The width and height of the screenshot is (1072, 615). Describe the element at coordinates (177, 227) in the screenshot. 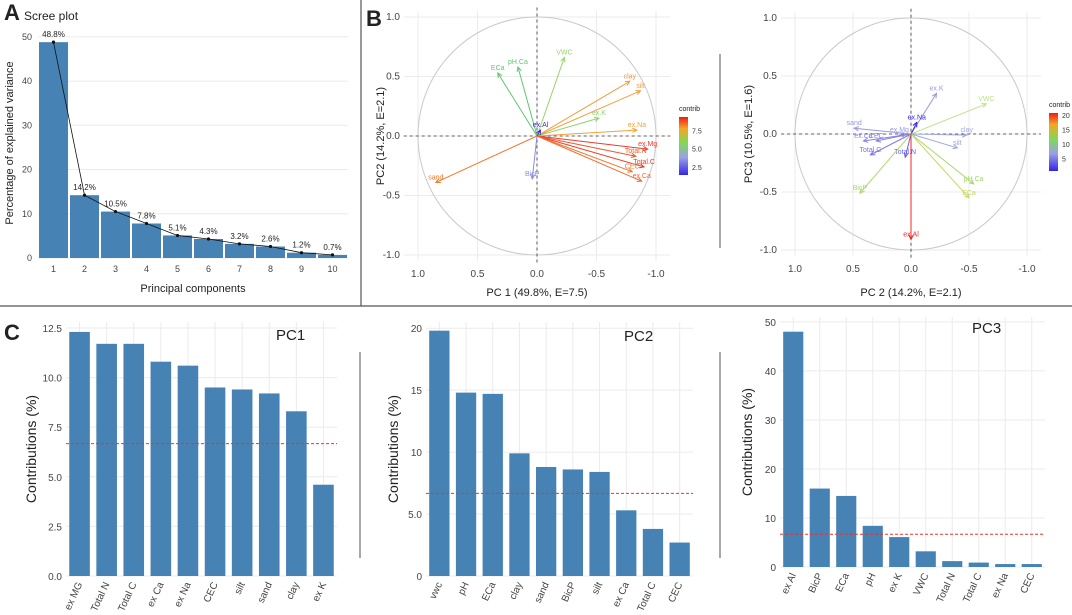

I see `data-label: 5.1%` at that location.